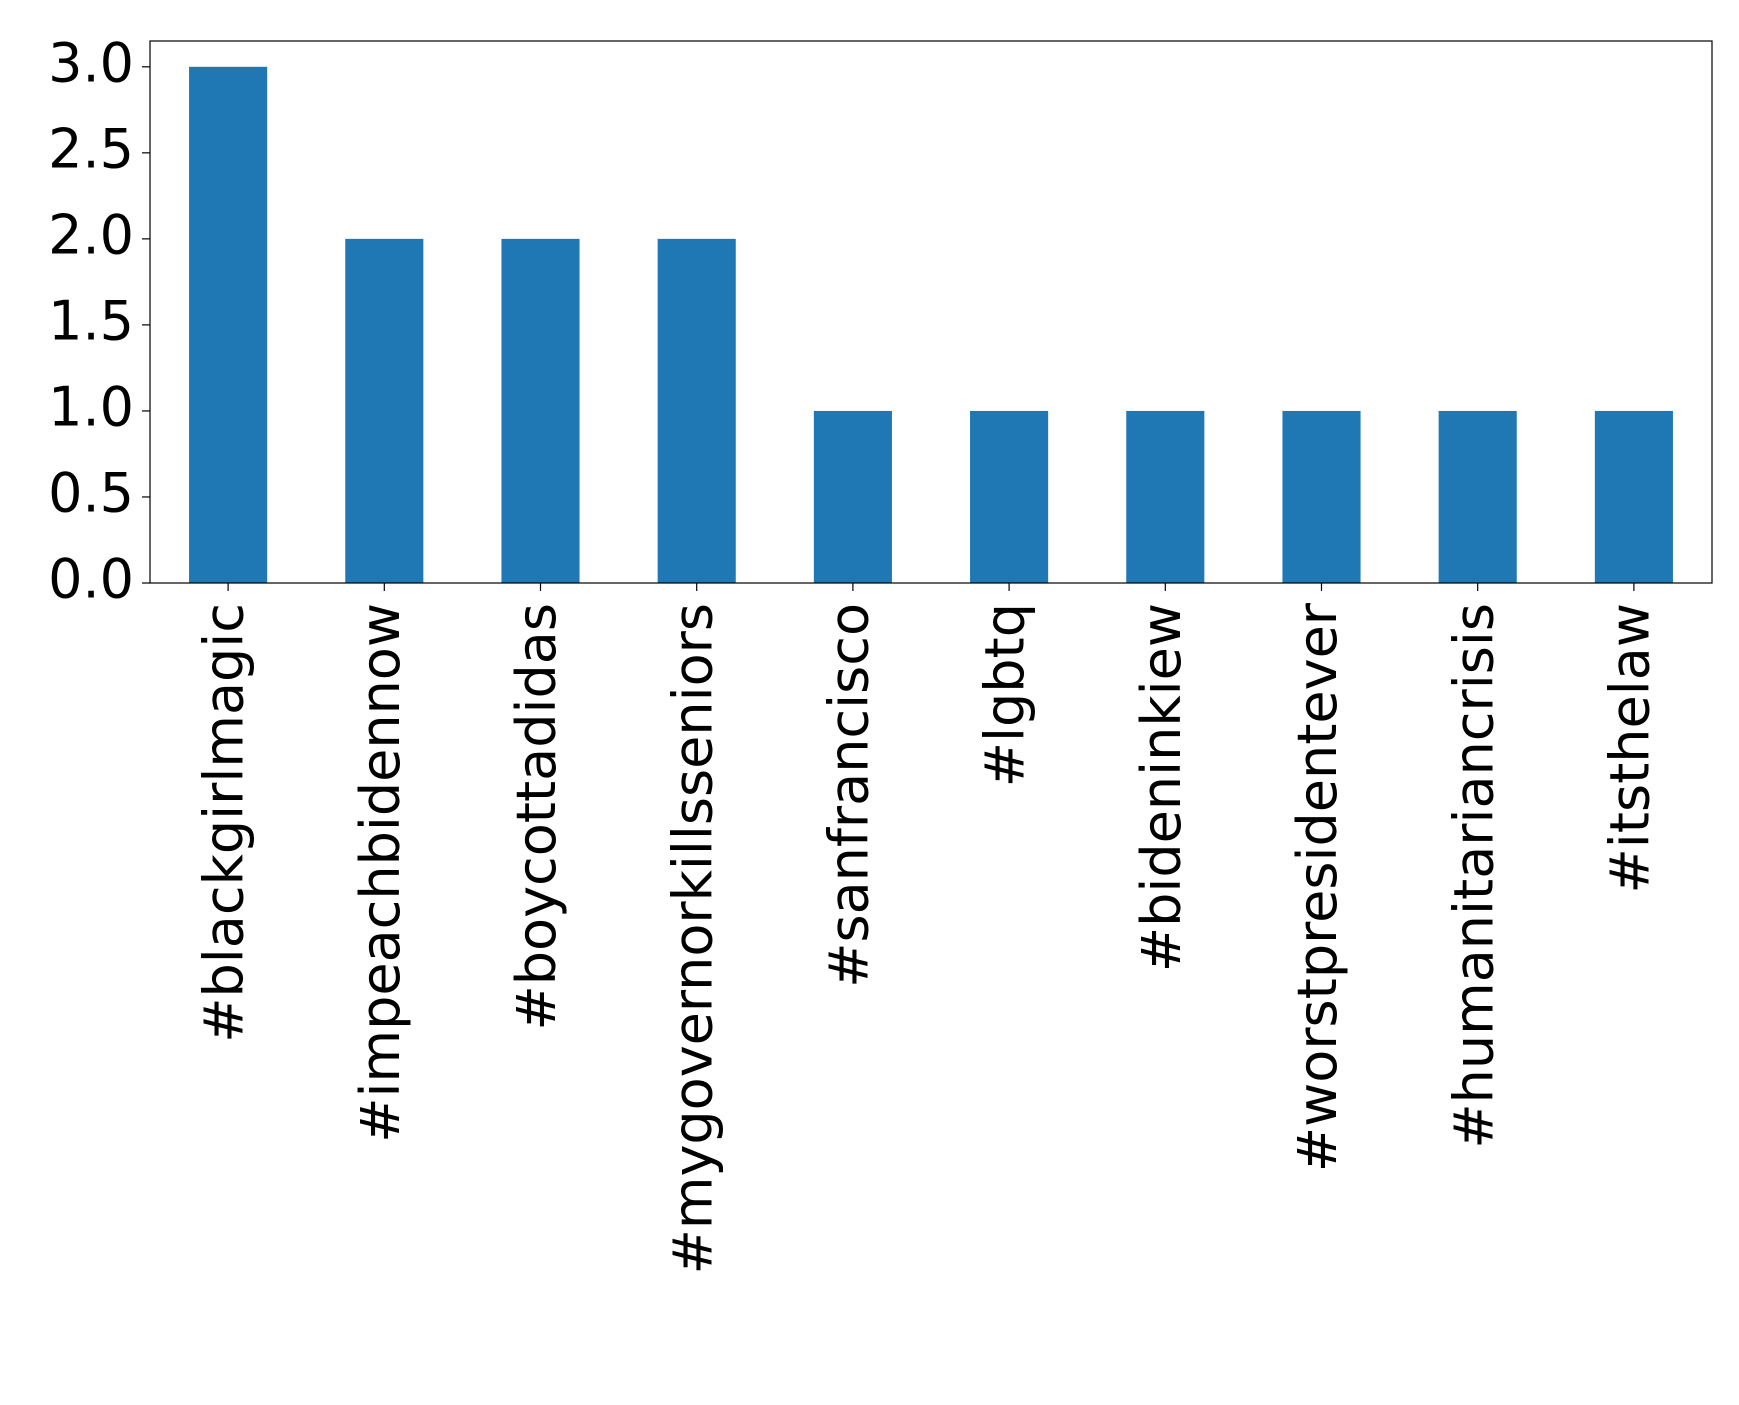 This screenshot has width=1739, height=1405. Describe the element at coordinates (91, 235) in the screenshot. I see `y-tick-label: 2.0` at that location.